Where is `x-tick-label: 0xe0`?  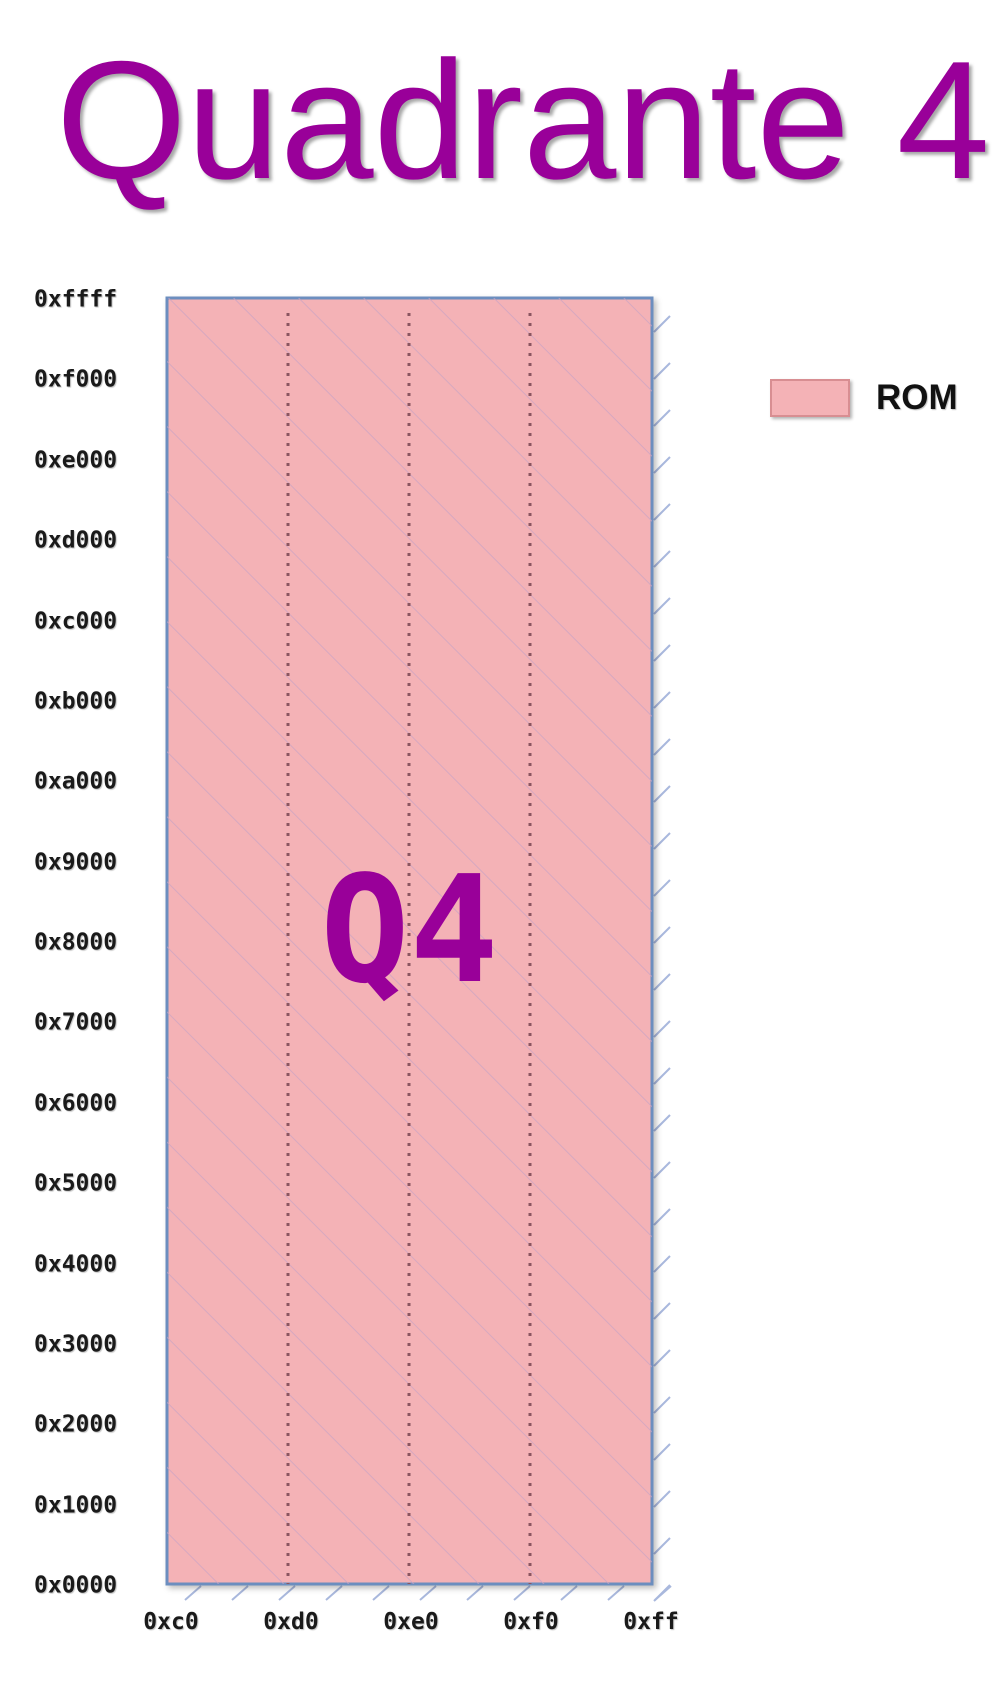
x-tick-label: 0xe0 is located at coordinates (411, 1622).